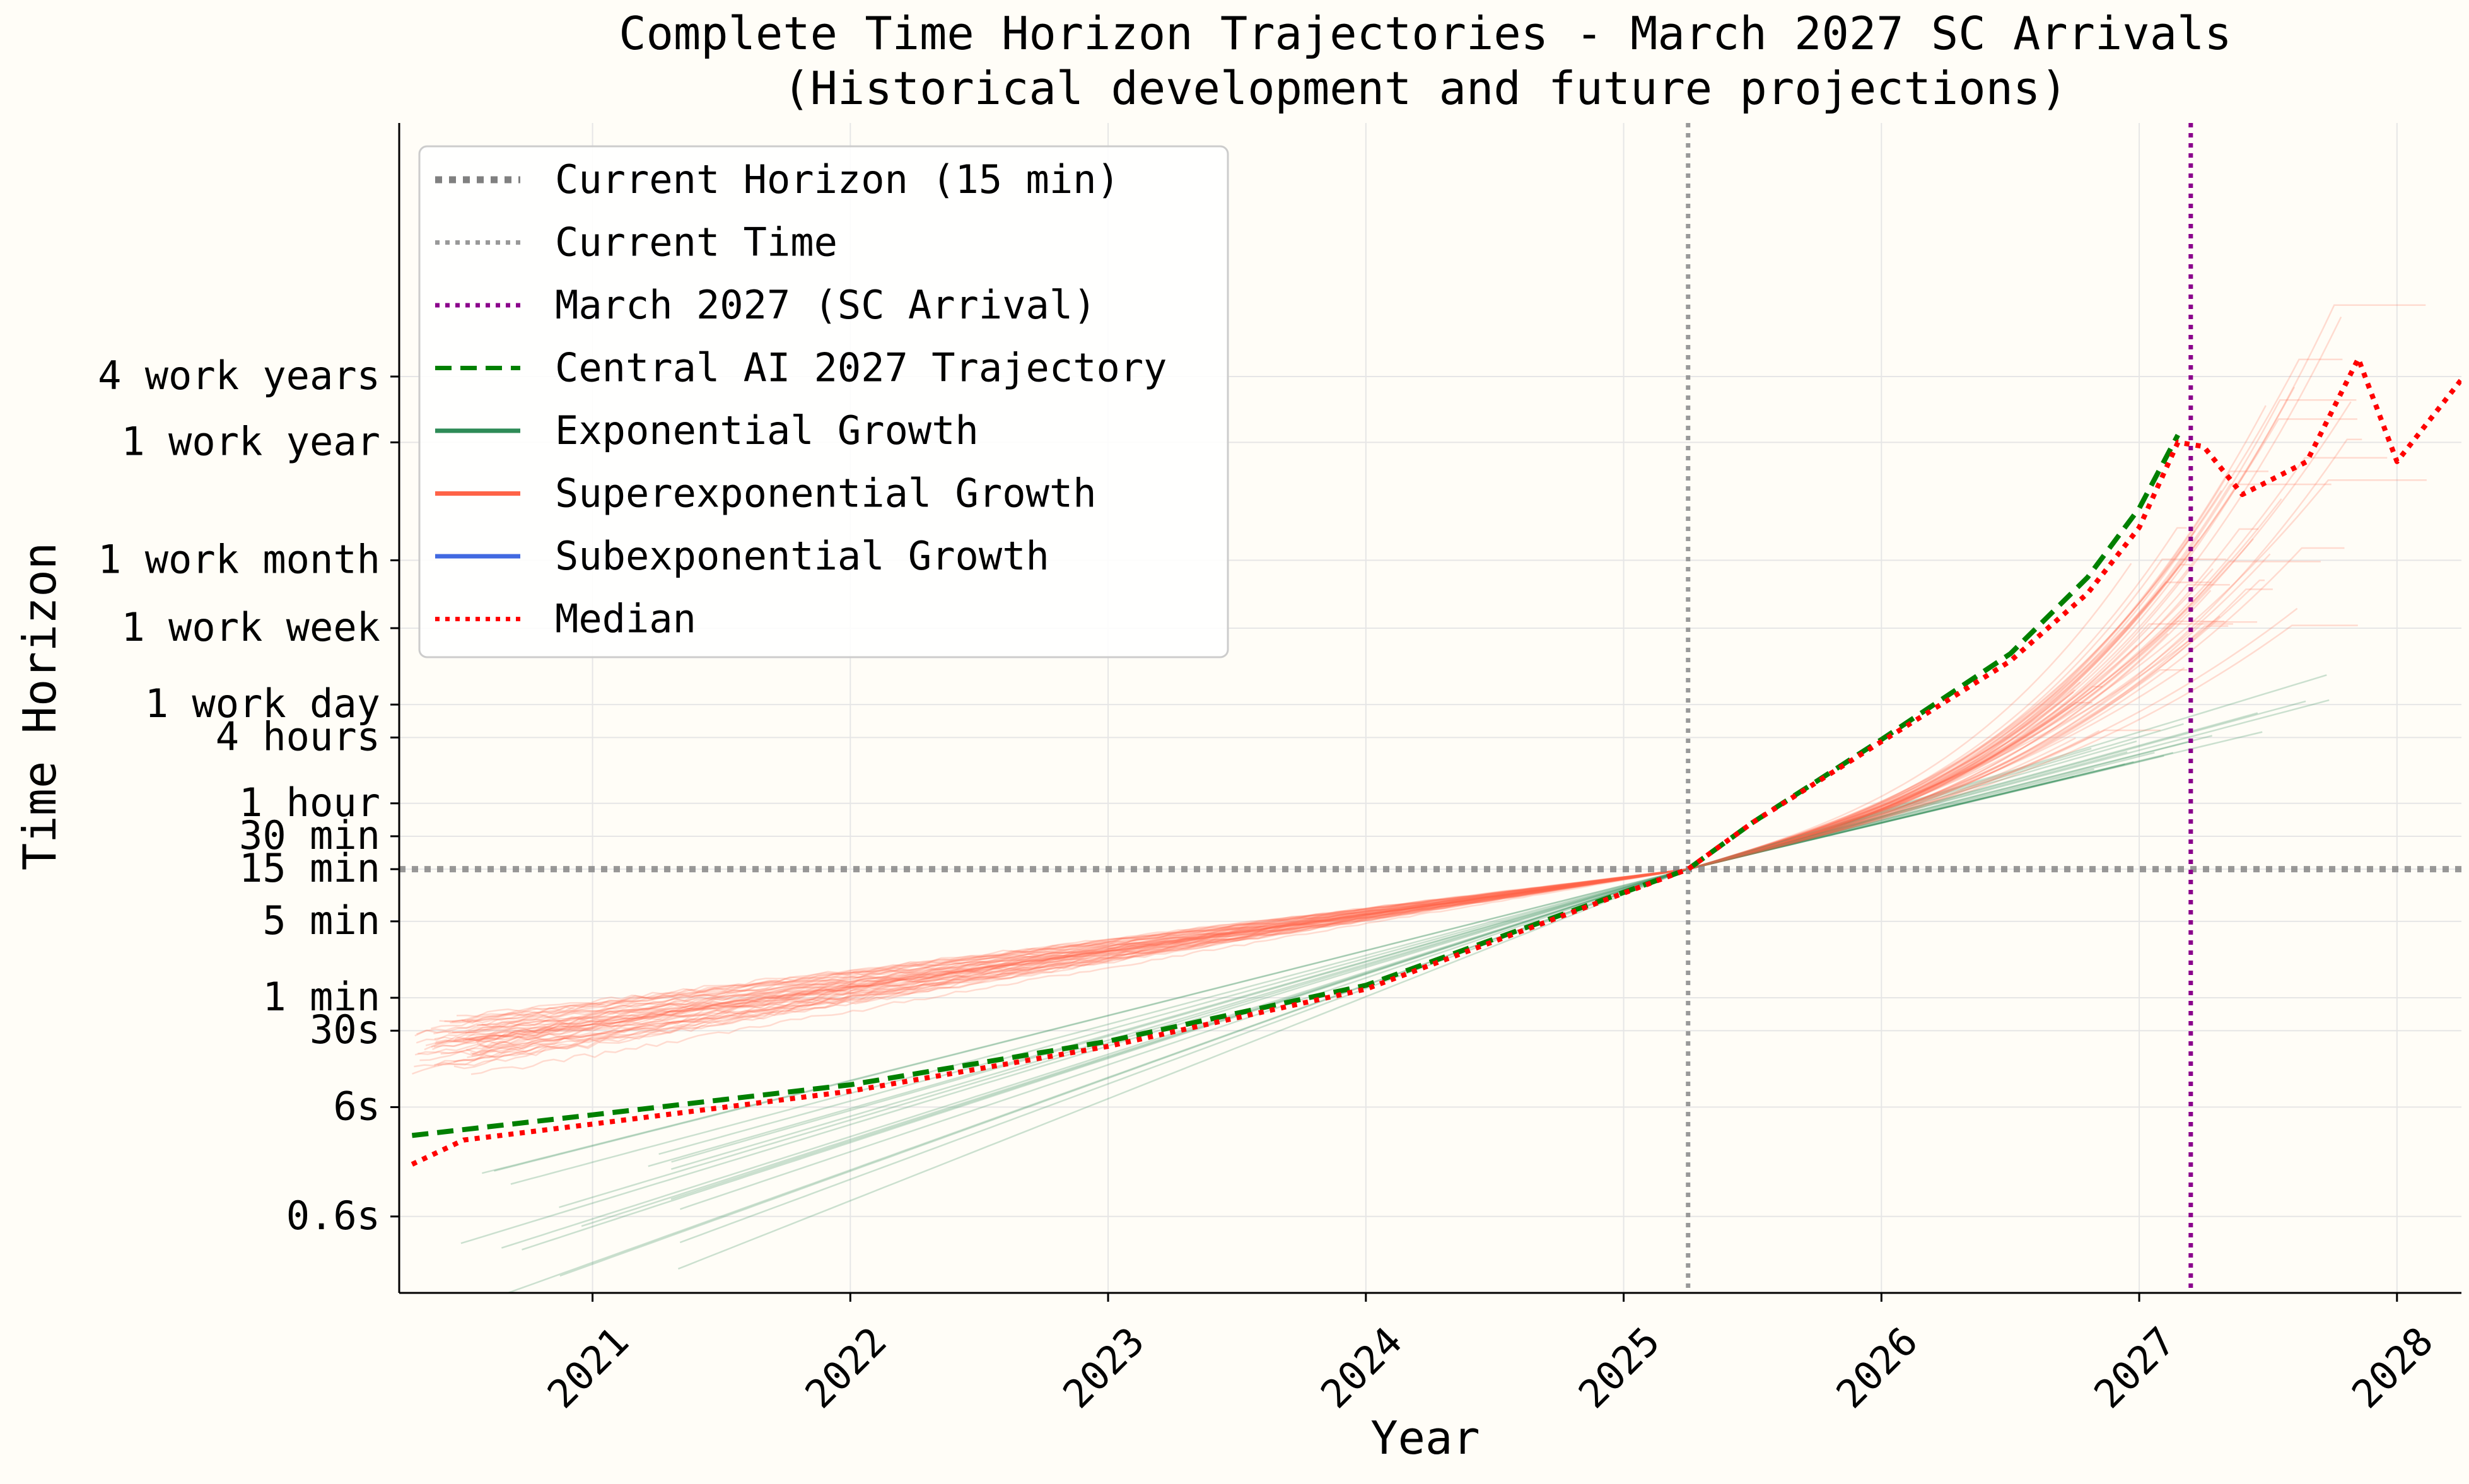  I want to click on legend-label: March 2027 (SC Arrival), so click(826, 305).